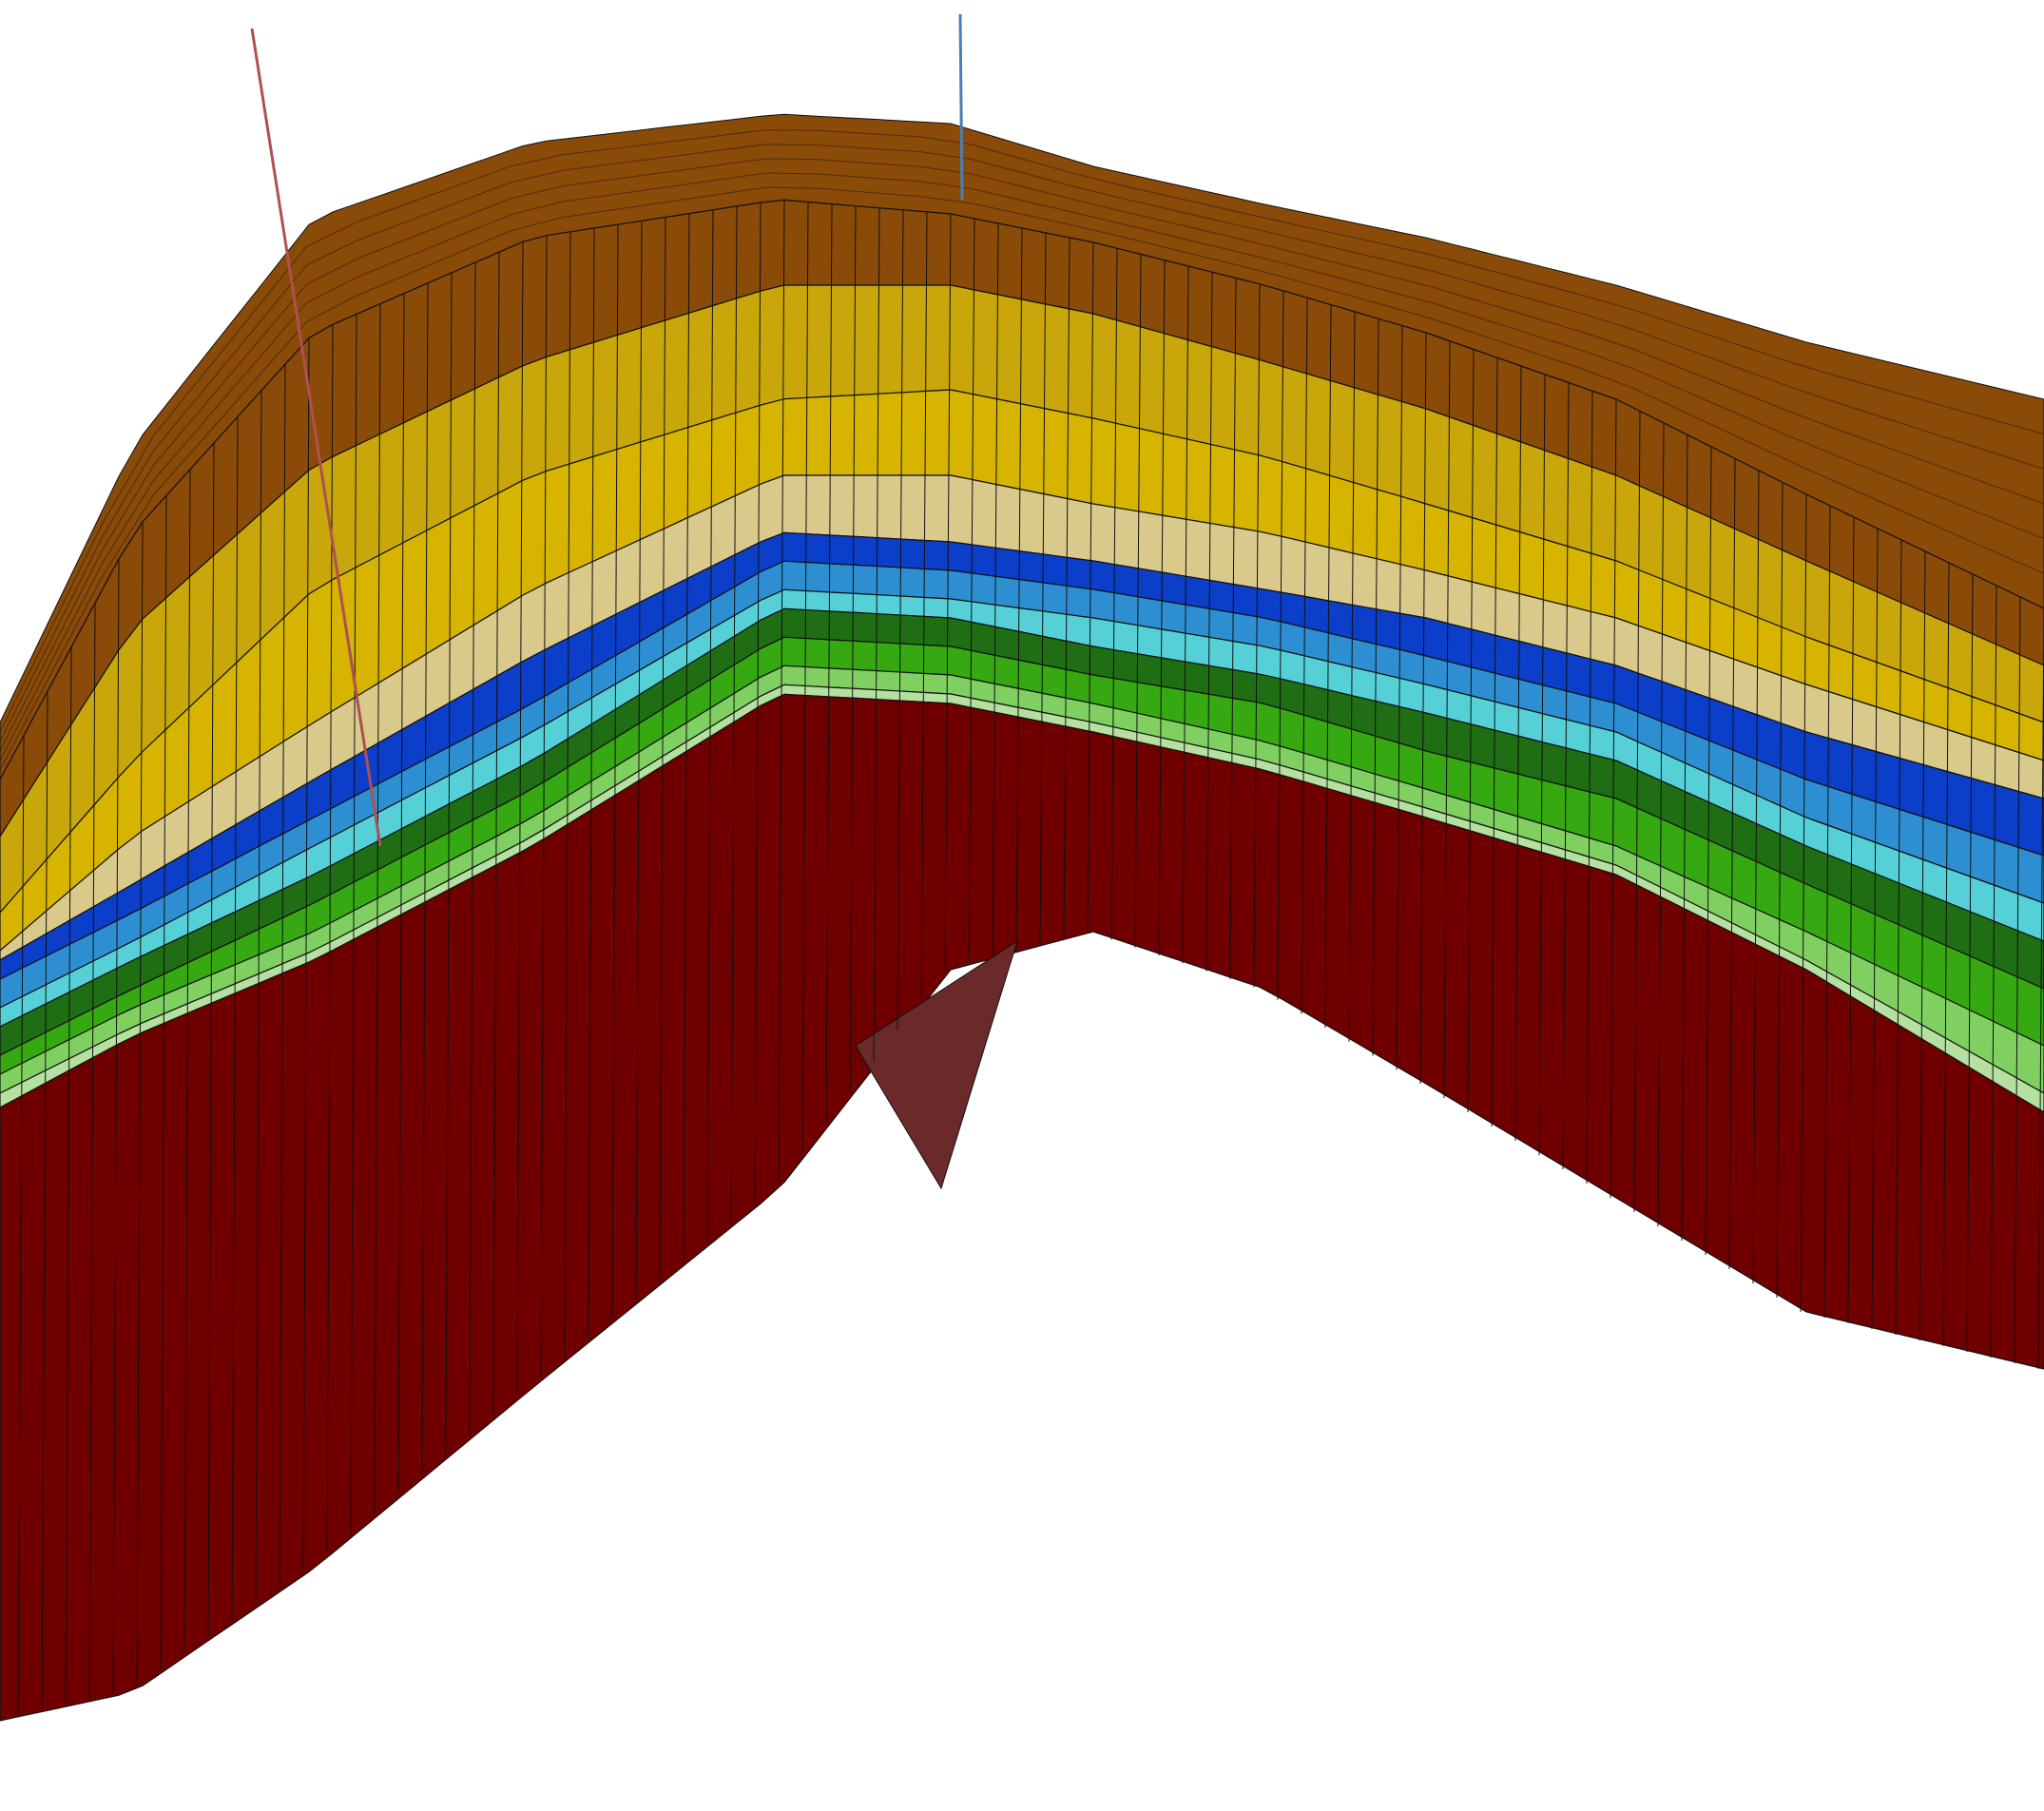 This screenshot has height=1811, width=2044. What do you see at coordinates (961, 107) in the screenshot?
I see `well-center` at bounding box center [961, 107].